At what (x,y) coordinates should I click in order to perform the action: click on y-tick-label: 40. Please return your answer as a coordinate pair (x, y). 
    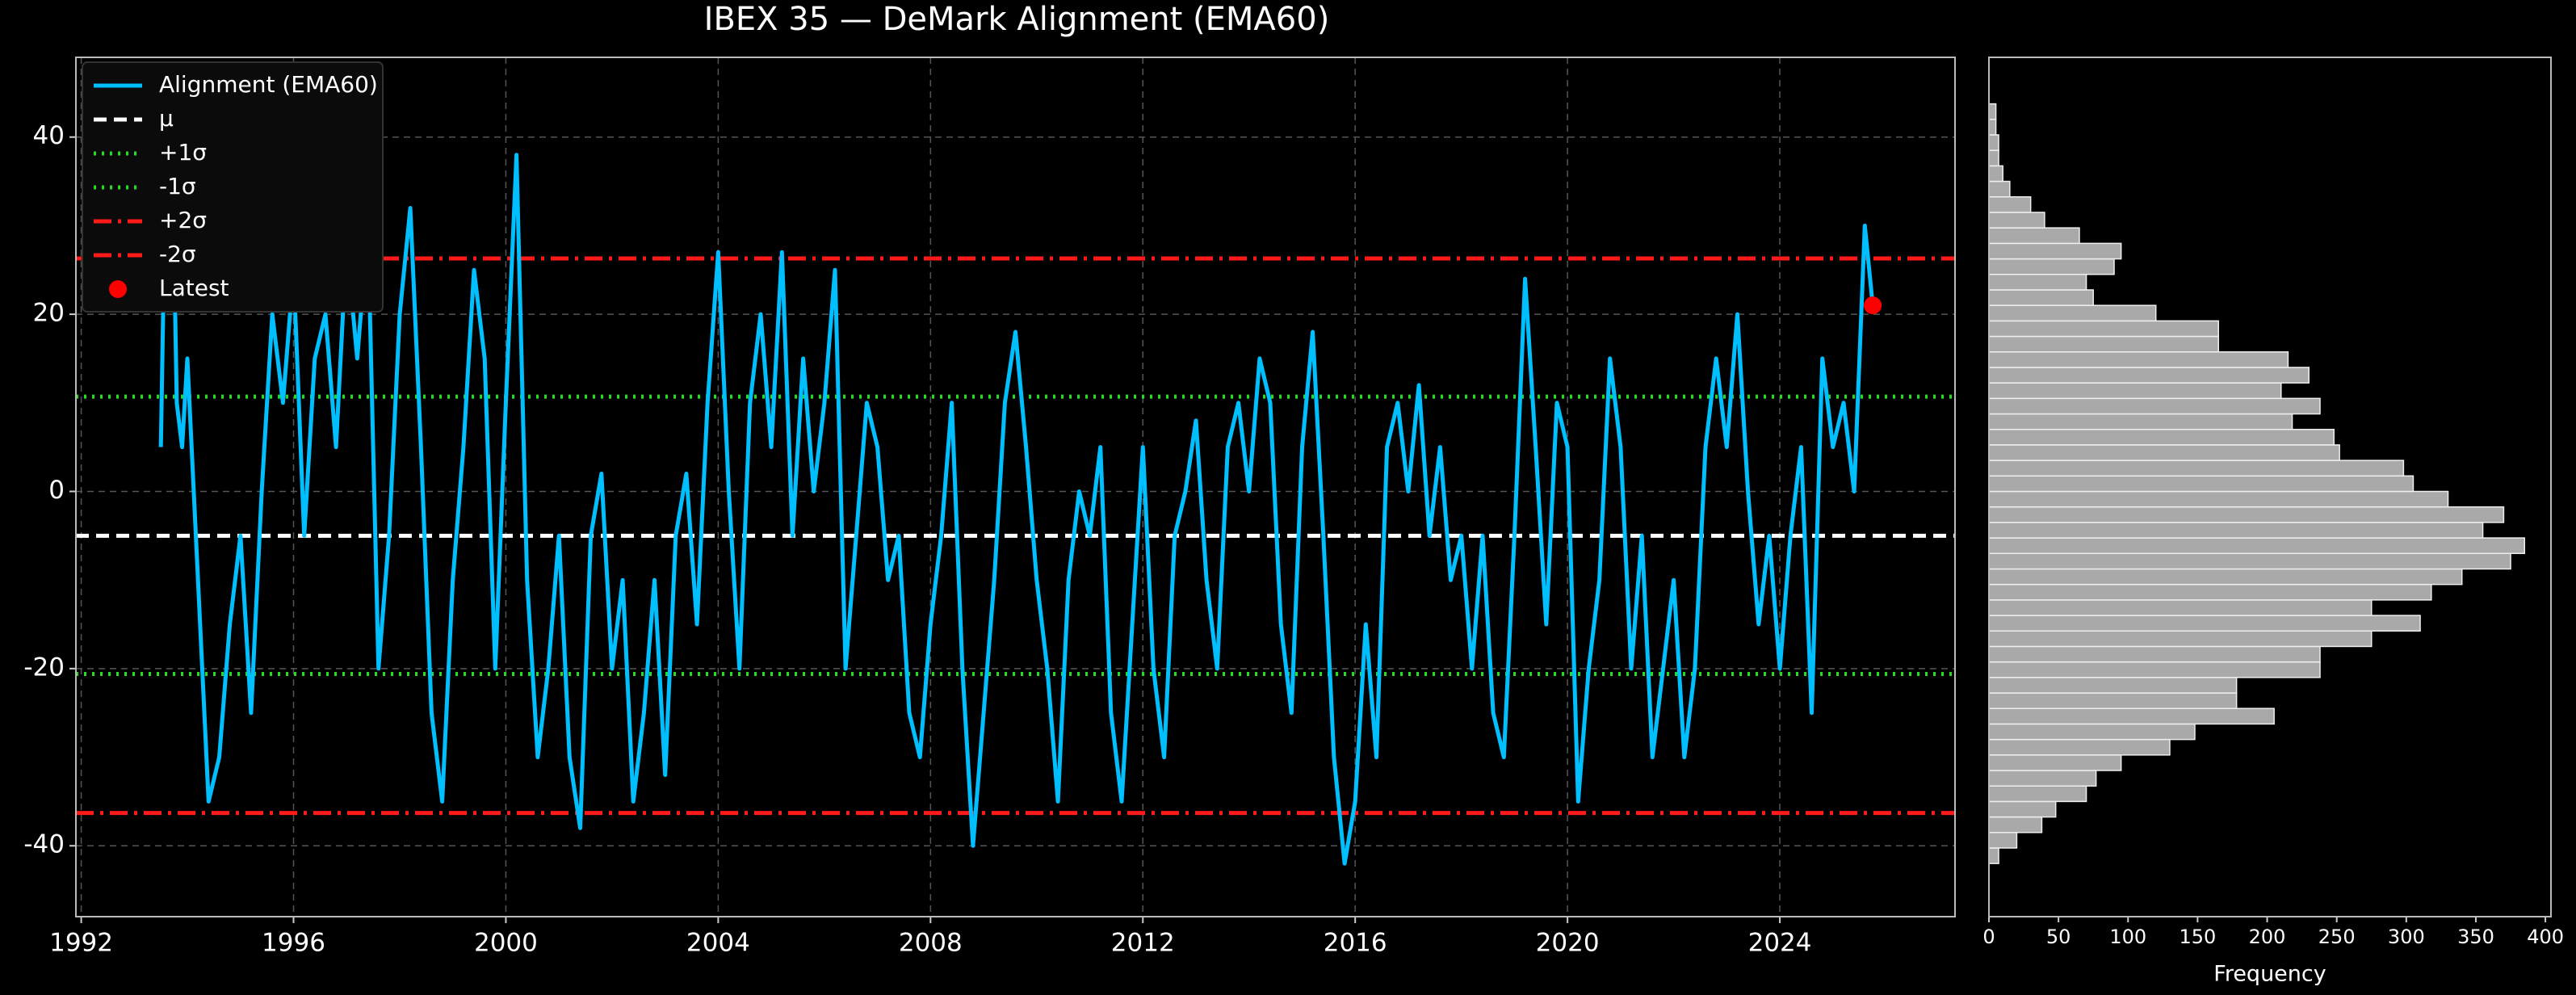
    Looking at the image, I should click on (49, 135).